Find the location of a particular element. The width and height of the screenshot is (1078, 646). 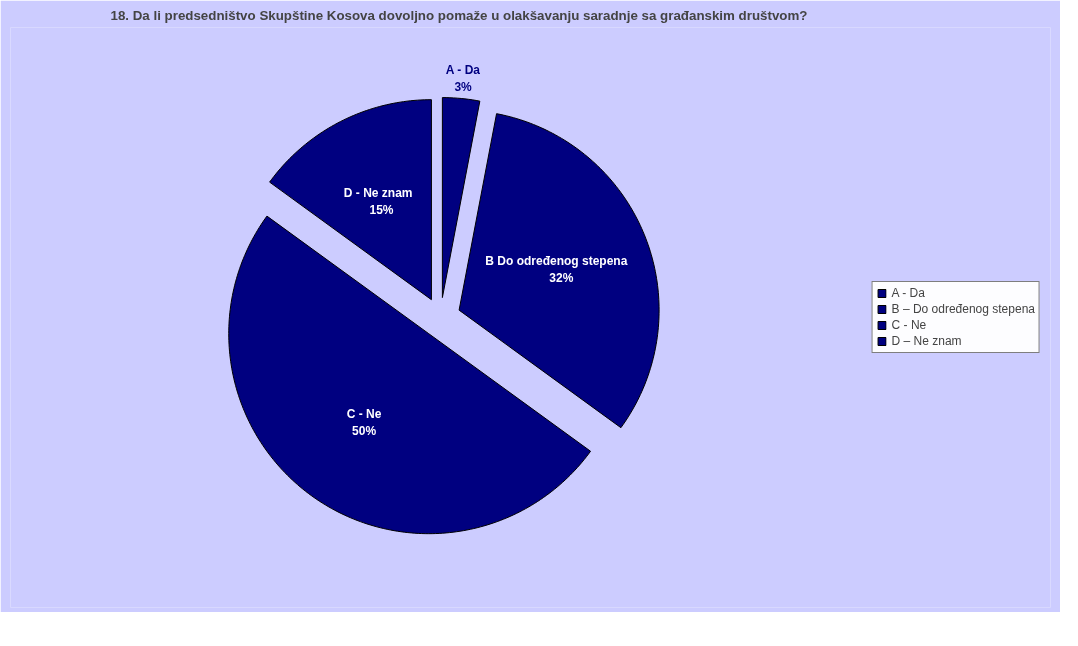

data-label: B Do određenog stepena 32% is located at coordinates (556, 270).